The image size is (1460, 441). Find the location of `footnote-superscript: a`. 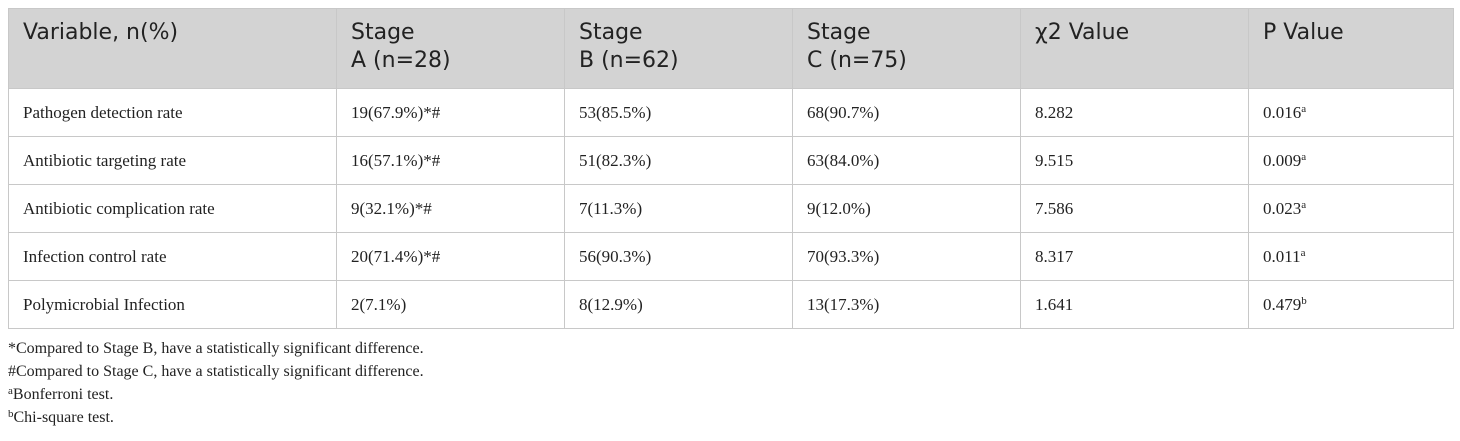

footnote-superscript: a is located at coordinates (10, 391).